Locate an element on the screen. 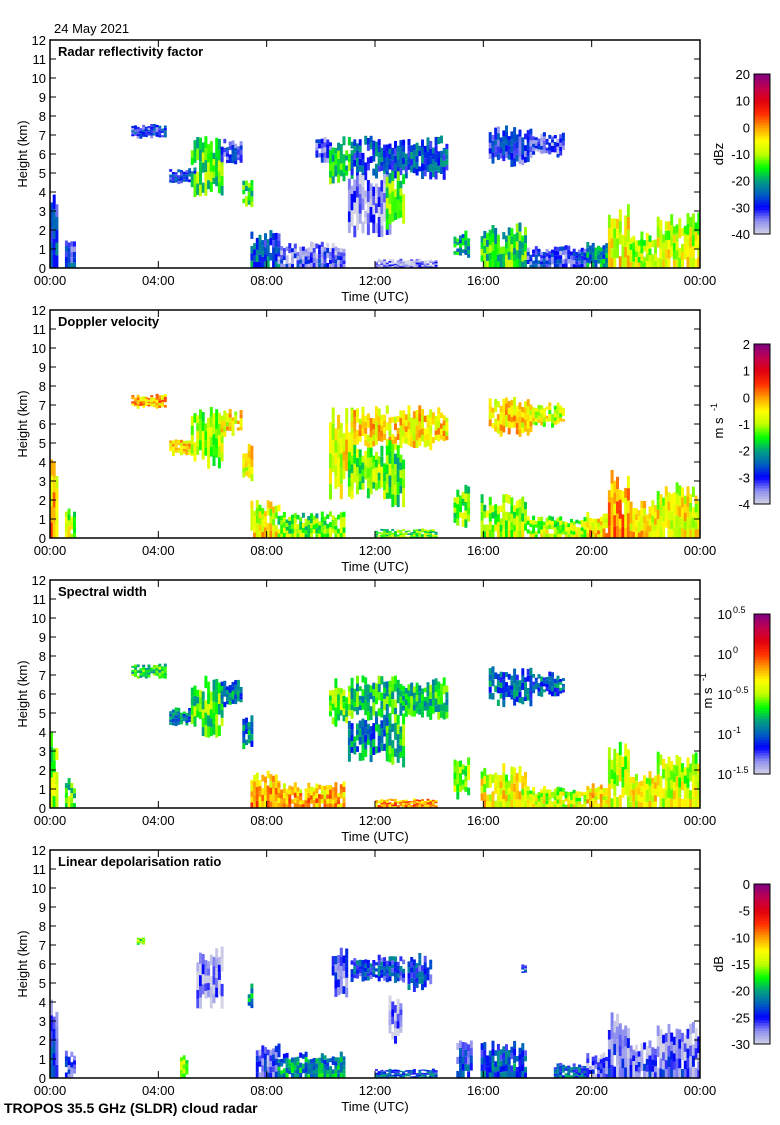  colorbar-tick-label: 0 is located at coordinates (746, 127).